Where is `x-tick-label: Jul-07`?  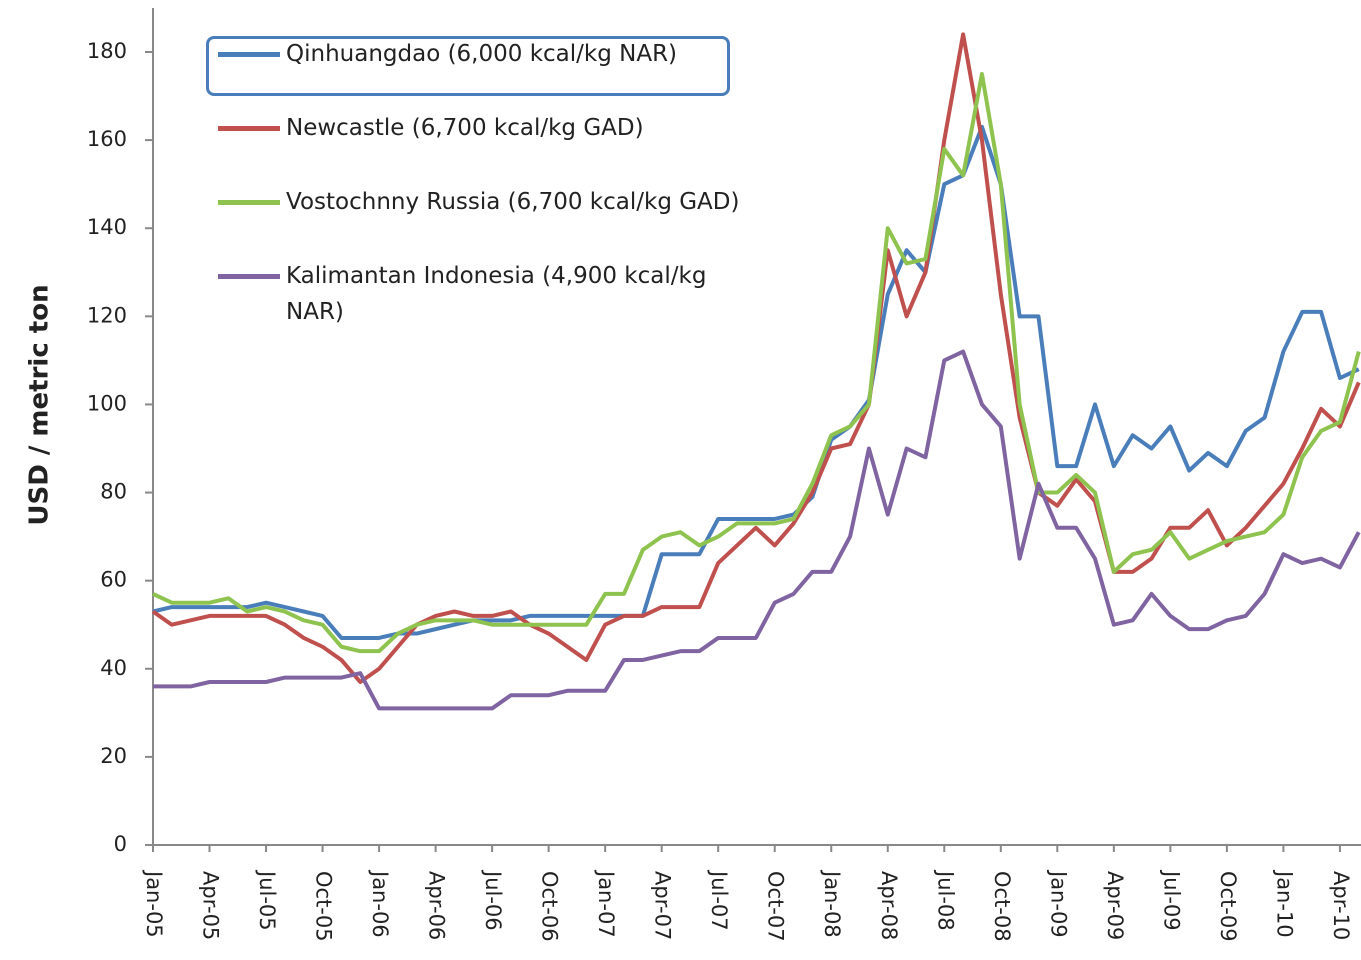 x-tick-label: Jul-07 is located at coordinates (719, 900).